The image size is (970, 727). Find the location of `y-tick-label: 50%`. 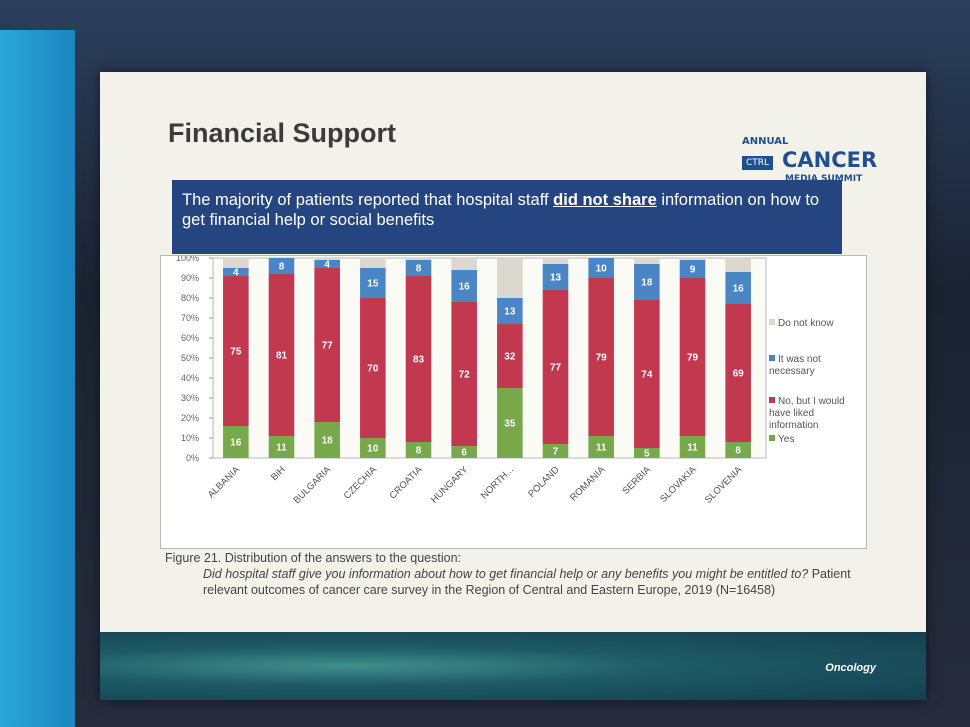

y-tick-label: 50% is located at coordinates (190, 358).